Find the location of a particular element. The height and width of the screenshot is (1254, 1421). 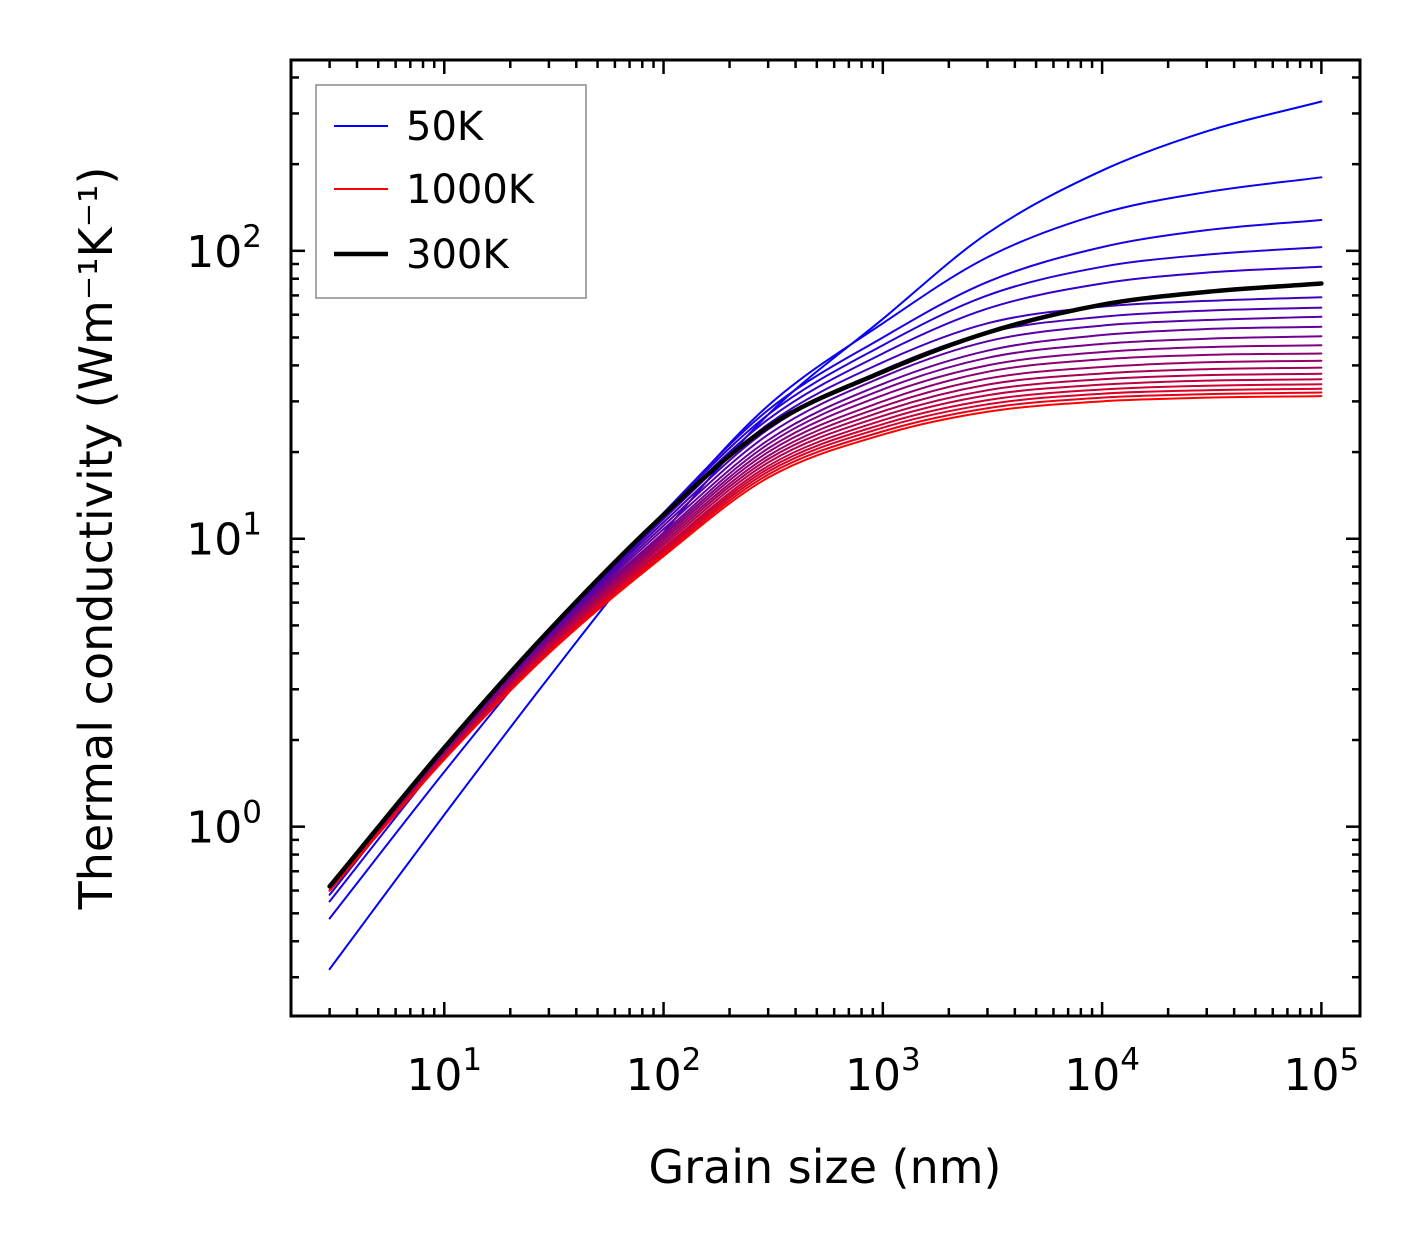

y-tick-label: 10¹ is located at coordinates (224, 536).